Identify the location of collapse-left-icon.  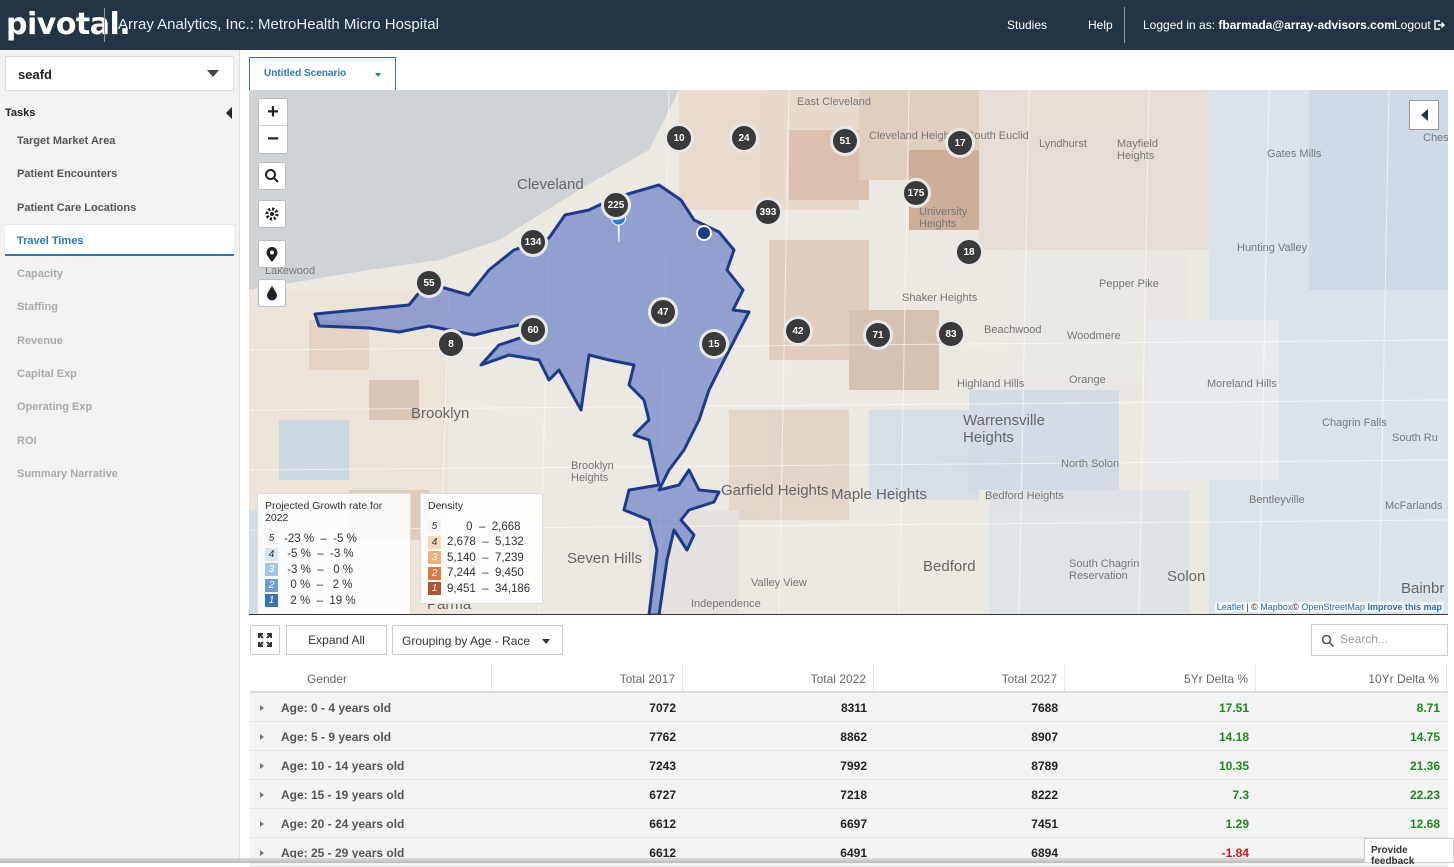
(229, 113).